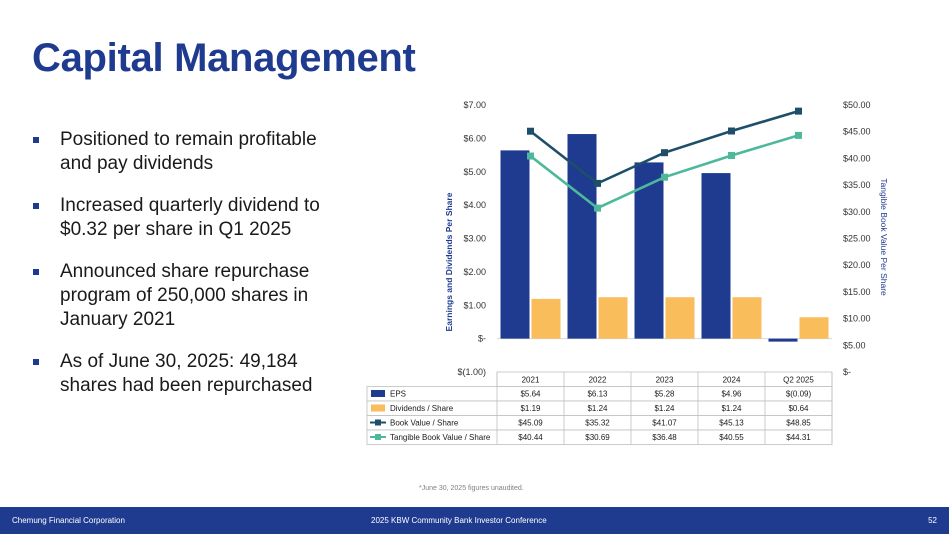 The width and height of the screenshot is (949, 534). Describe the element at coordinates (731, 437) in the screenshot. I see `table-value-cell: $40.55` at that location.